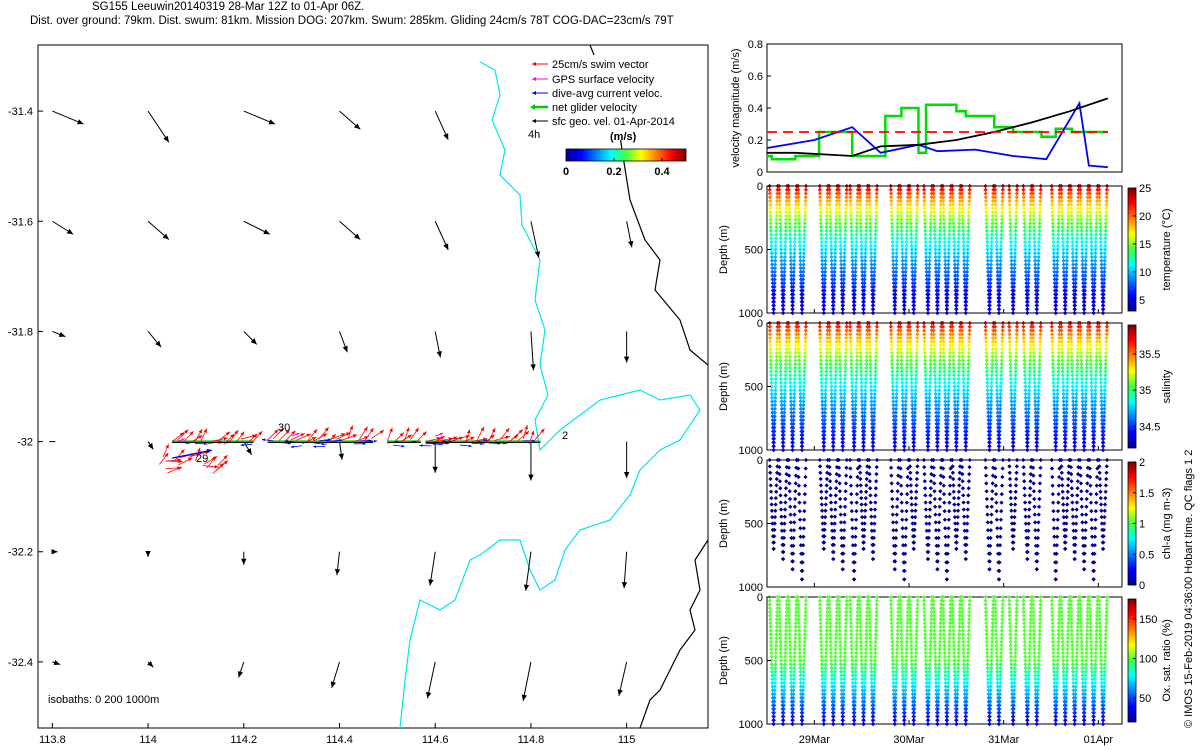  I want to click on profile-colorbar-tick-label: 5, so click(1142, 301).